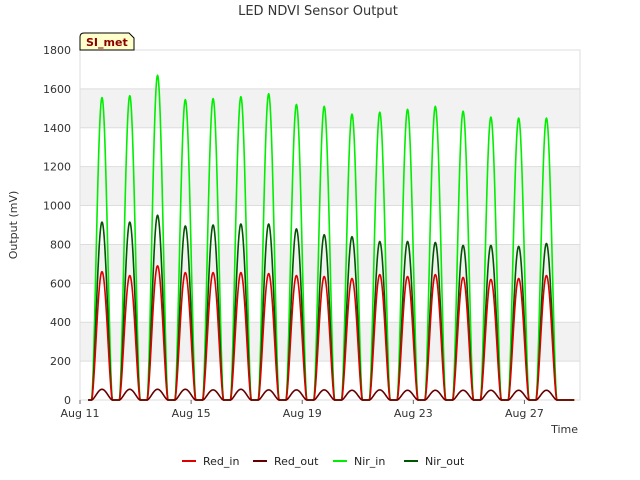 The image size is (640, 480). I want to click on badge-shape, so click(107, 41).